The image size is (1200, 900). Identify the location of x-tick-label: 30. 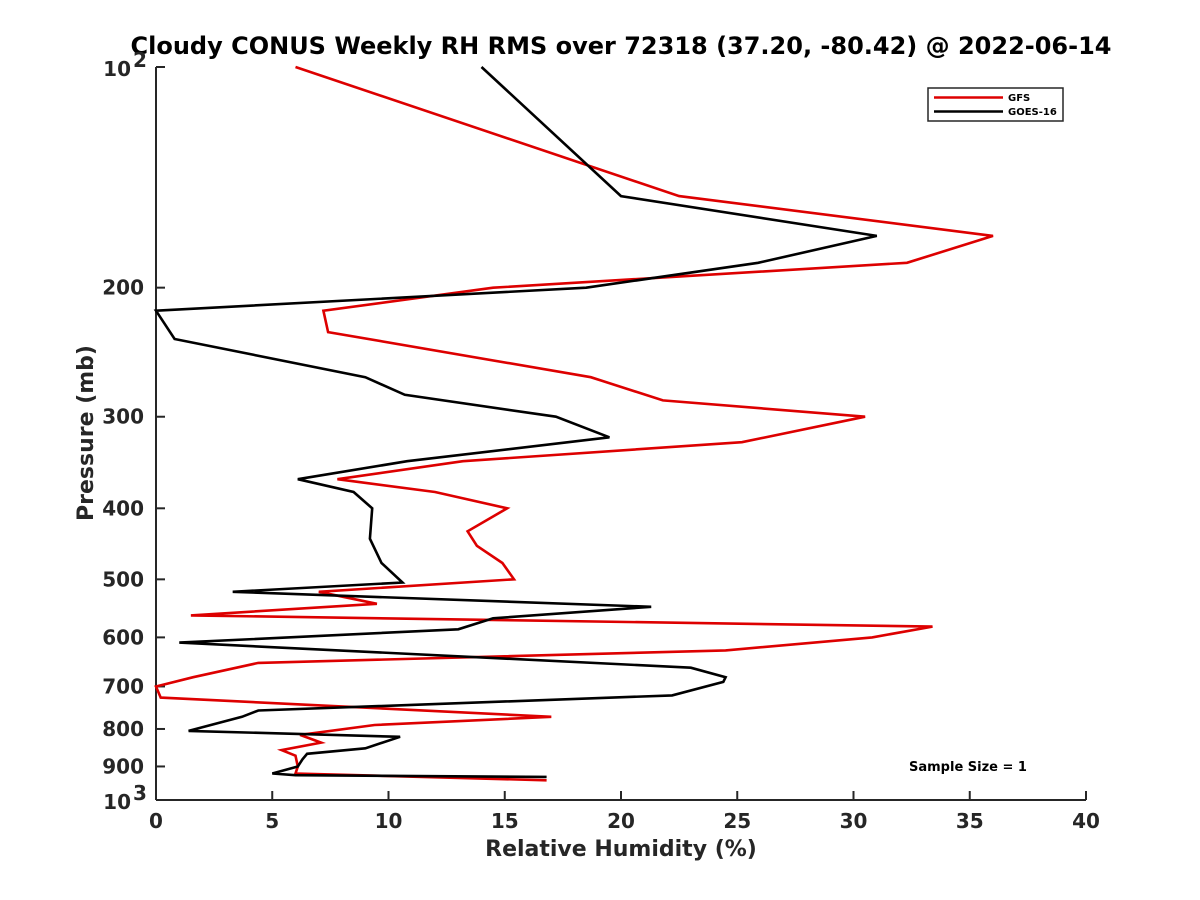
(854, 821).